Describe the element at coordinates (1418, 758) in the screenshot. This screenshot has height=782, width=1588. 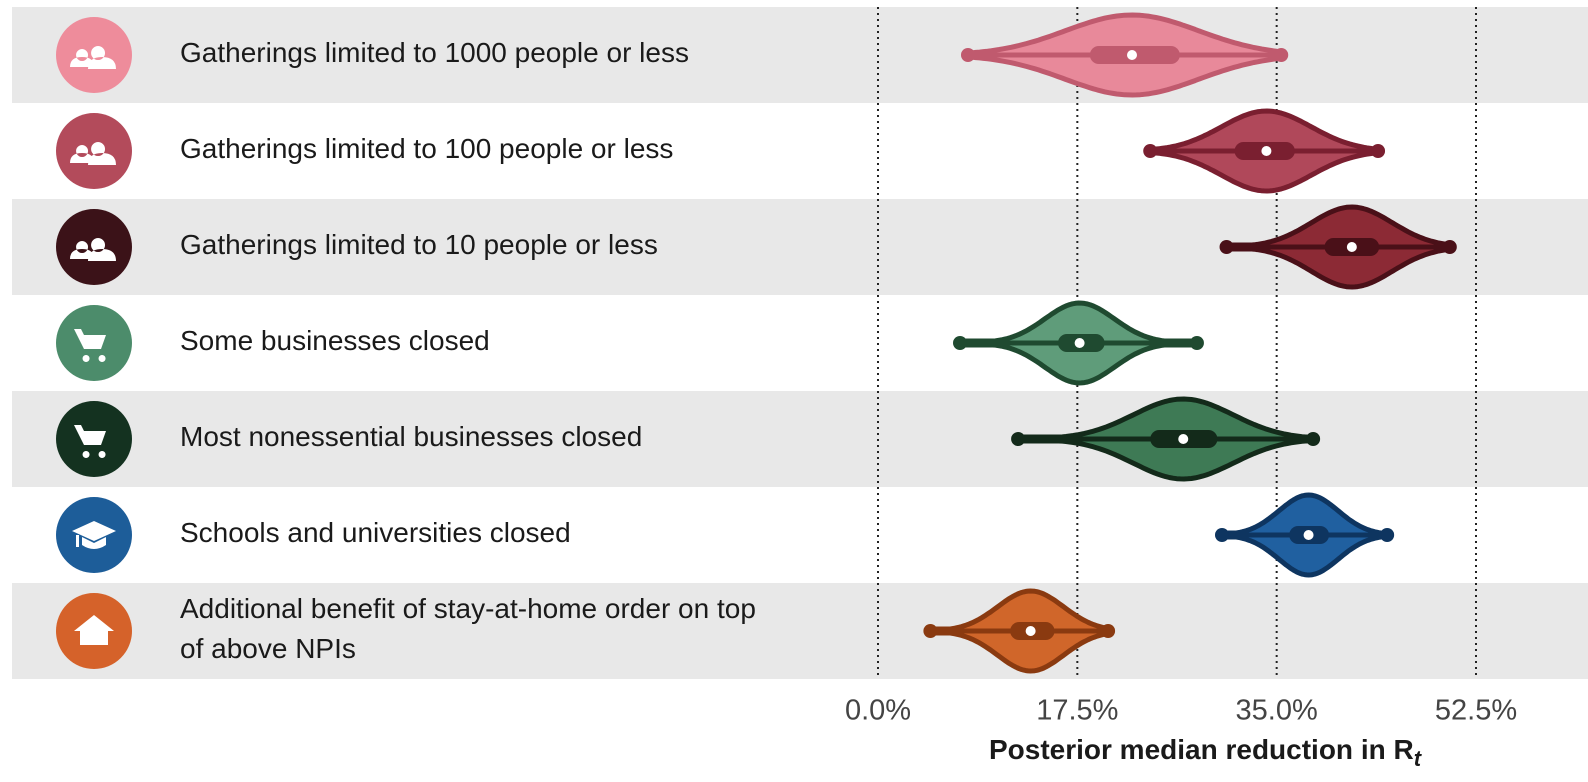
I see `x-axis-label-subscript: t` at that location.